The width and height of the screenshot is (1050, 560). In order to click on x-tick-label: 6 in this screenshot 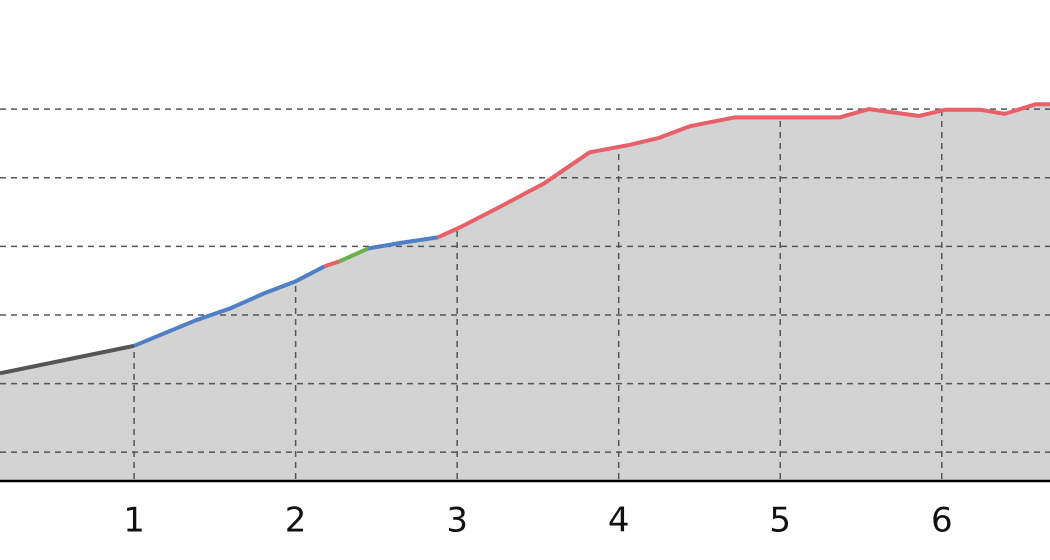, I will do `click(942, 521)`.